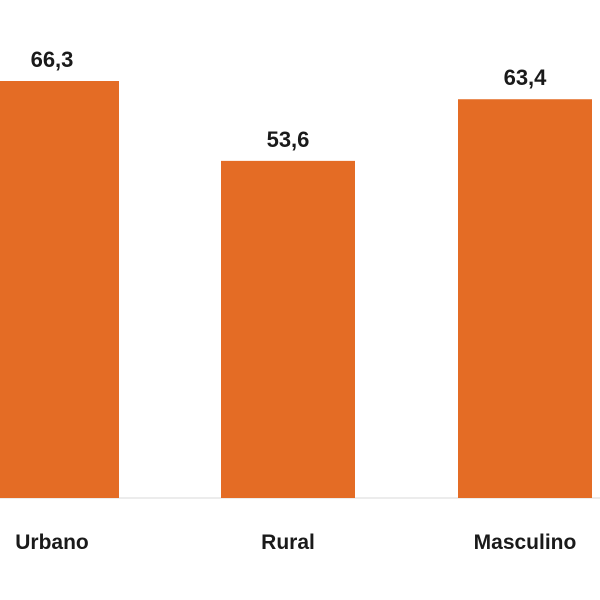  I want to click on data-label-urbano: 66,3, so click(52, 59).